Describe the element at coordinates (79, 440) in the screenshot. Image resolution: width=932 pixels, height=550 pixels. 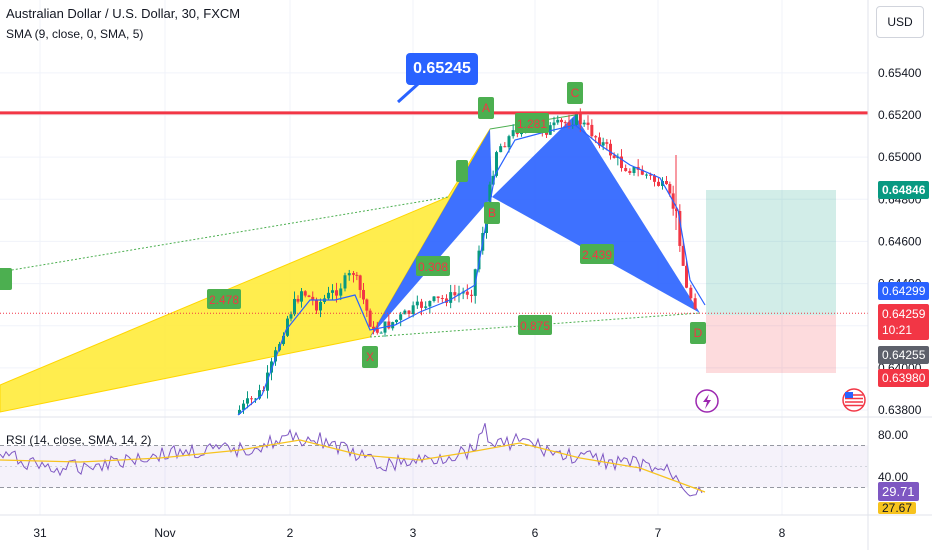
I see `rsi-indicator-label: RSI (14, close, SMA, 14, 2)` at that location.